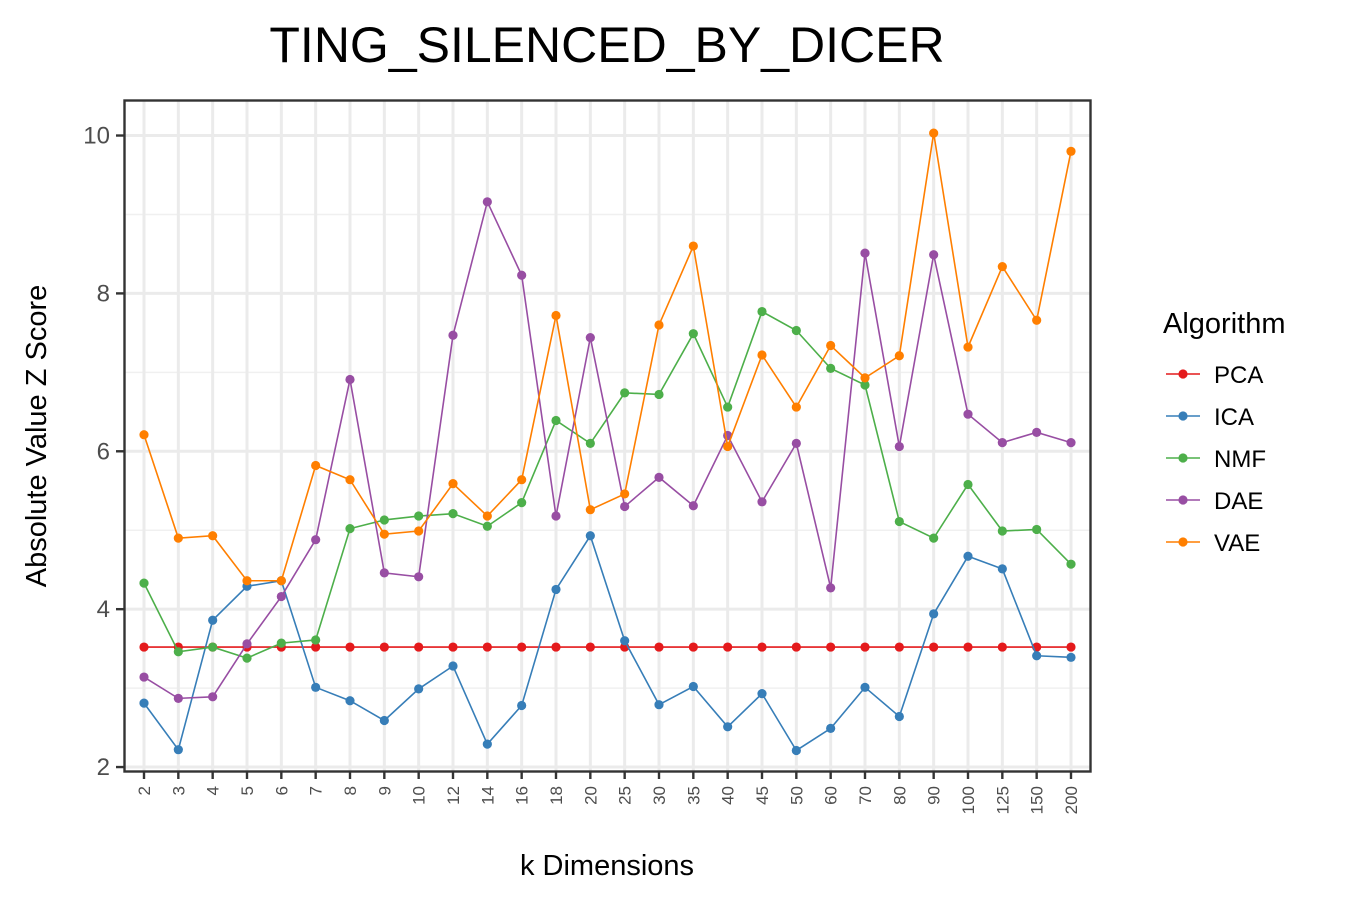  I want to click on x-axis-title: k Dimensions, so click(607, 866).